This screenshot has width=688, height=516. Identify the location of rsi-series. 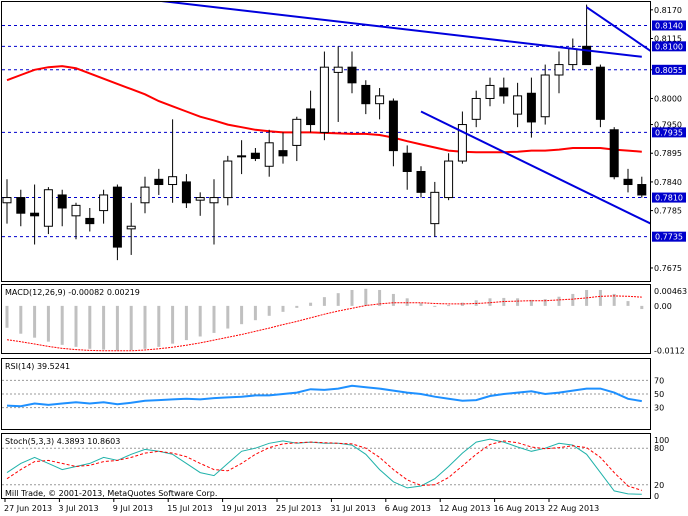
(326, 394).